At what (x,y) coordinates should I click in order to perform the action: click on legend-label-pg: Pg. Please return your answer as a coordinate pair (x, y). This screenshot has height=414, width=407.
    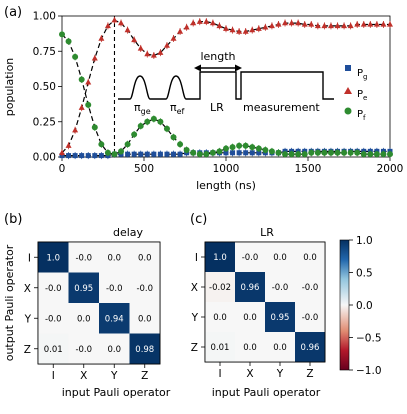
    Looking at the image, I should click on (362, 74).